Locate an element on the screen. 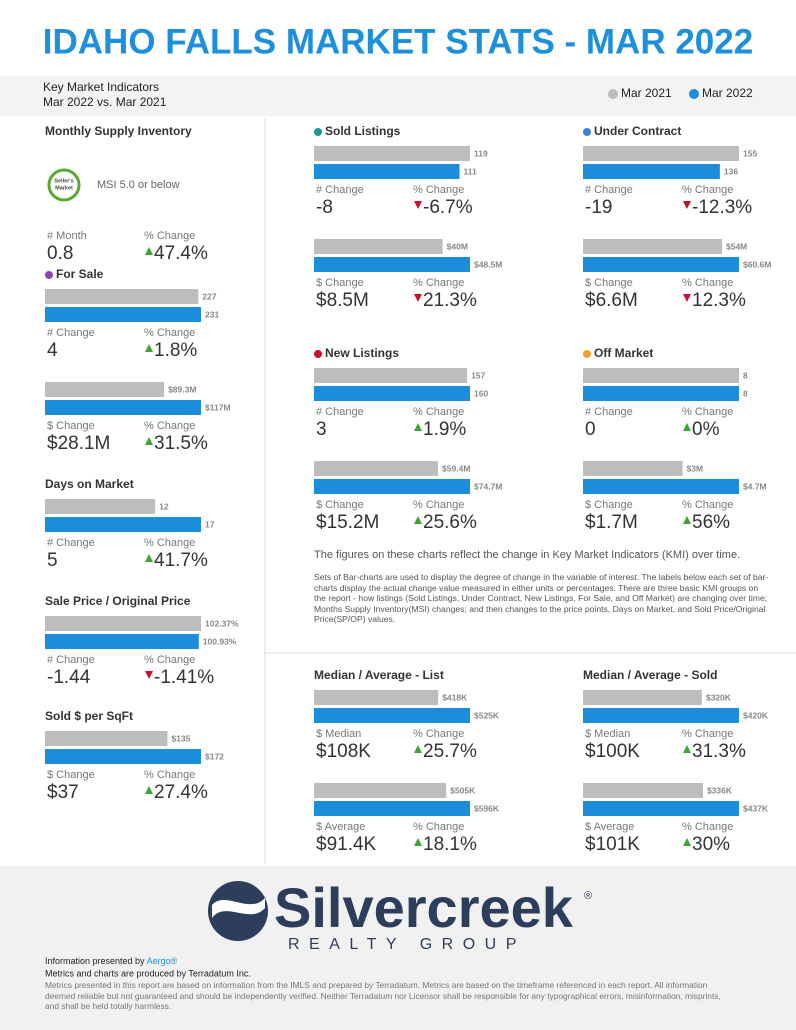  section-title: Sold $ per SqFt is located at coordinates (89, 716).